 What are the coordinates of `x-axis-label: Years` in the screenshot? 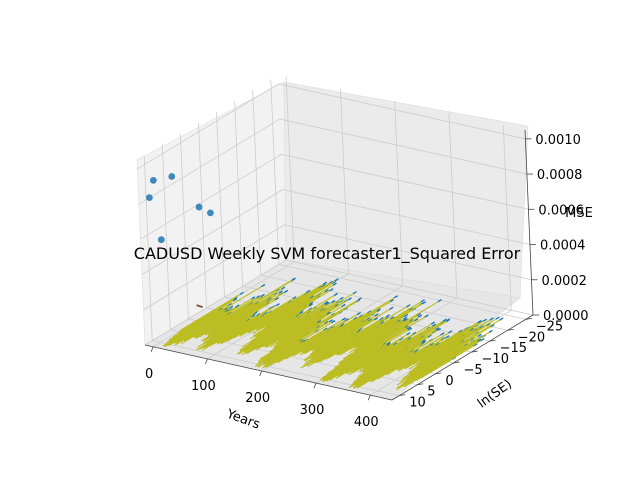 It's located at (243, 419).